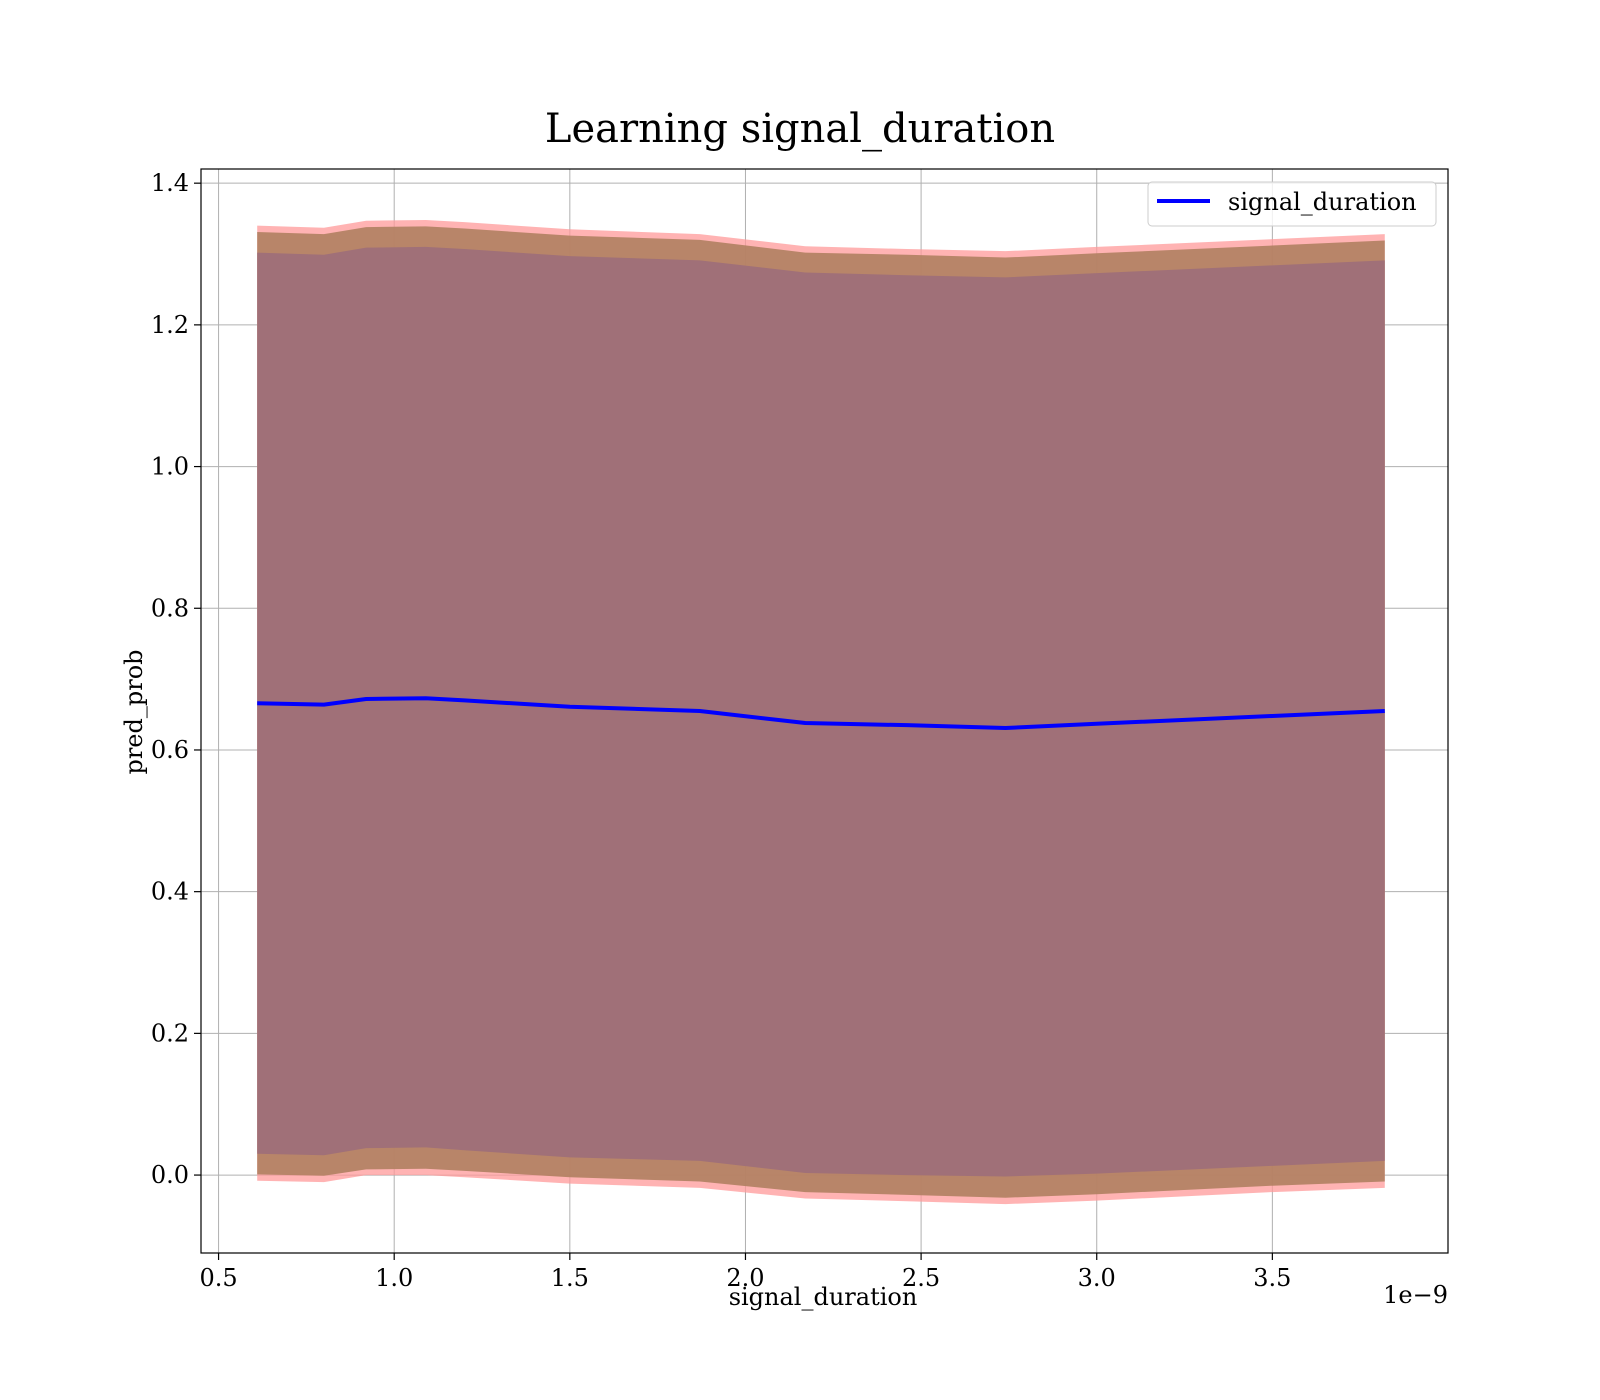 Image resolution: width=1600 pixels, height=1400 pixels. Describe the element at coordinates (170, 892) in the screenshot. I see `y-tick-label: 0.4` at that location.